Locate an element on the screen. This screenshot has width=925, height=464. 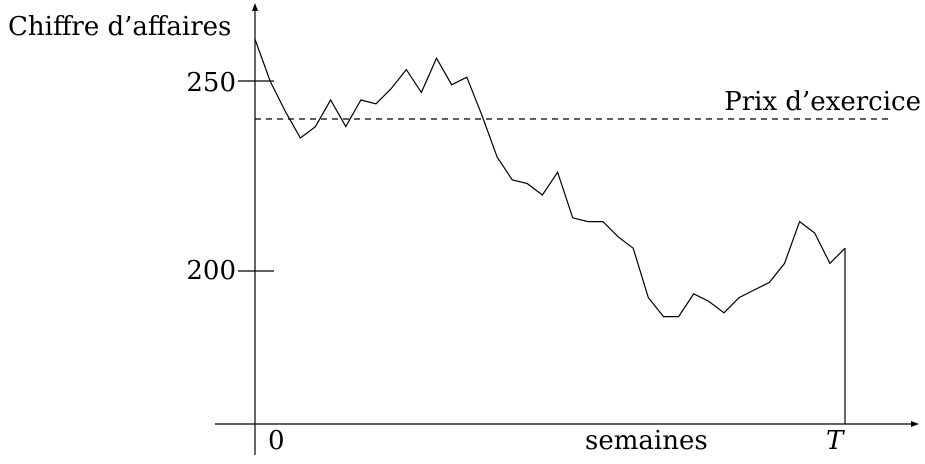
y-axis-arrow is located at coordinates (255, 7).